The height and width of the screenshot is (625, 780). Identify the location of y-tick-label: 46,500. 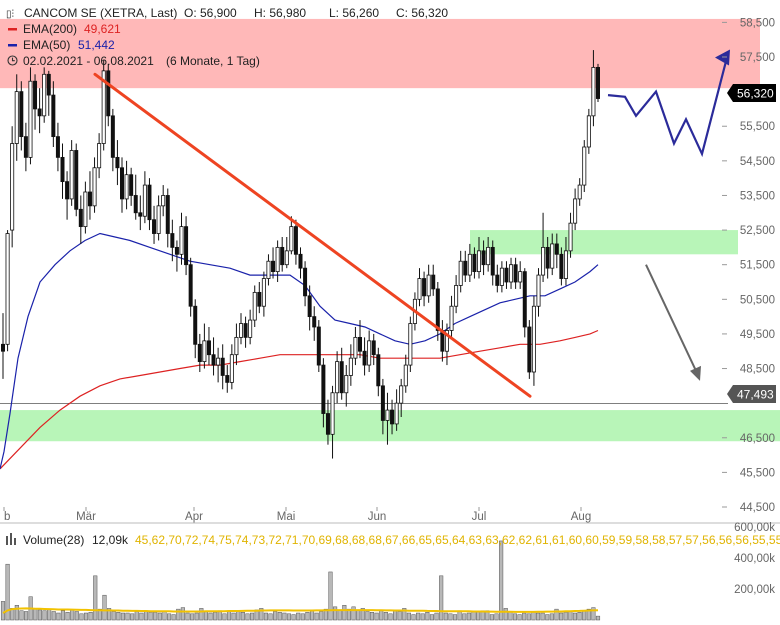
(757, 439).